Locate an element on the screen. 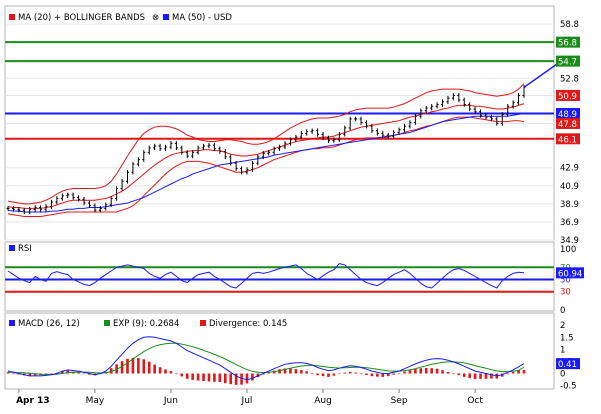  x-tick-label: May is located at coordinates (95, 401).